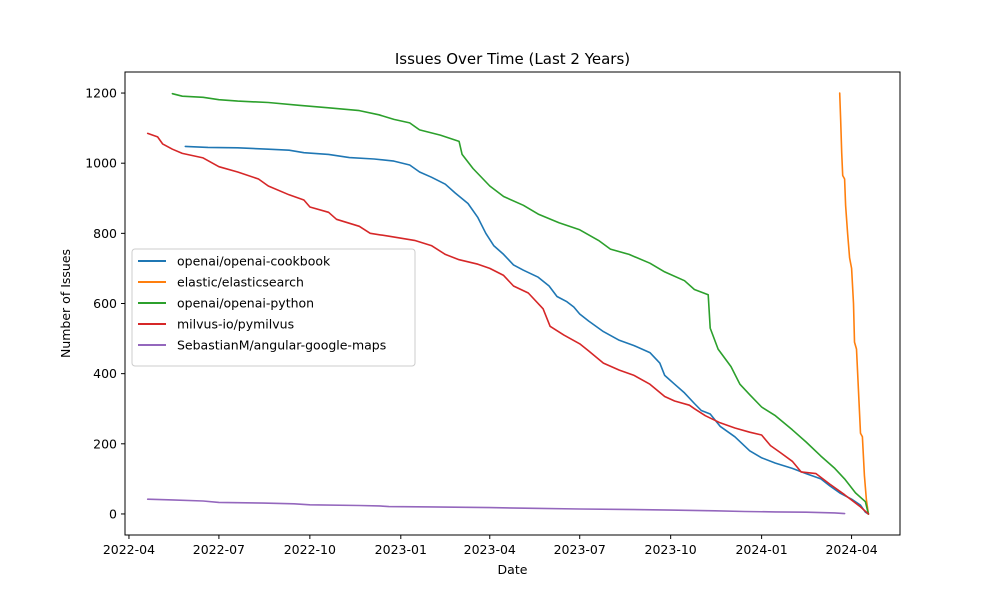  Describe the element at coordinates (129, 549) in the screenshot. I see `x-tick-label-0: 2022-04` at that location.